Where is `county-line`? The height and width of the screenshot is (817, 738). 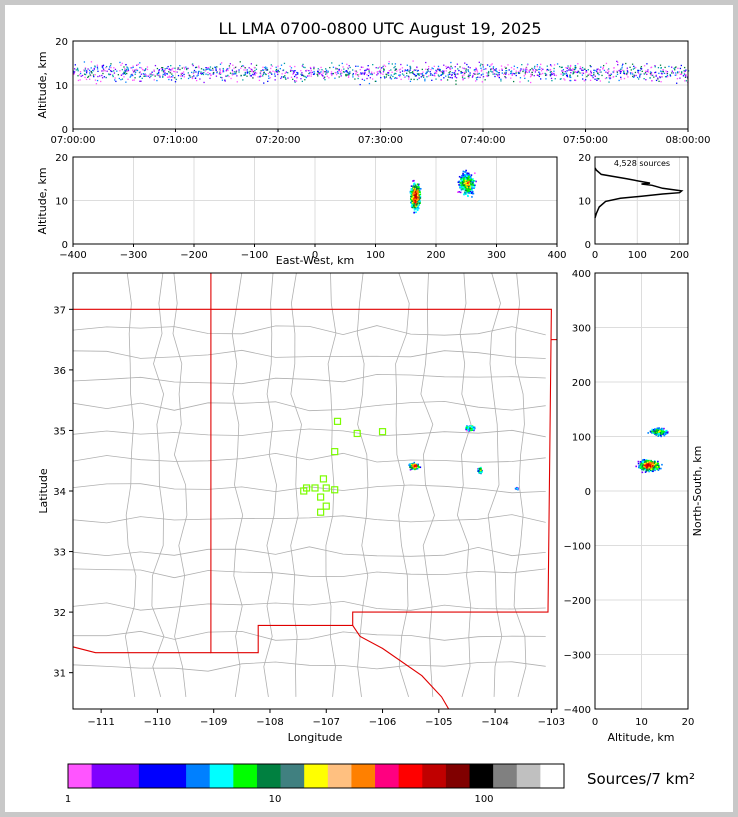 county-line is located at coordinates (331, 485).